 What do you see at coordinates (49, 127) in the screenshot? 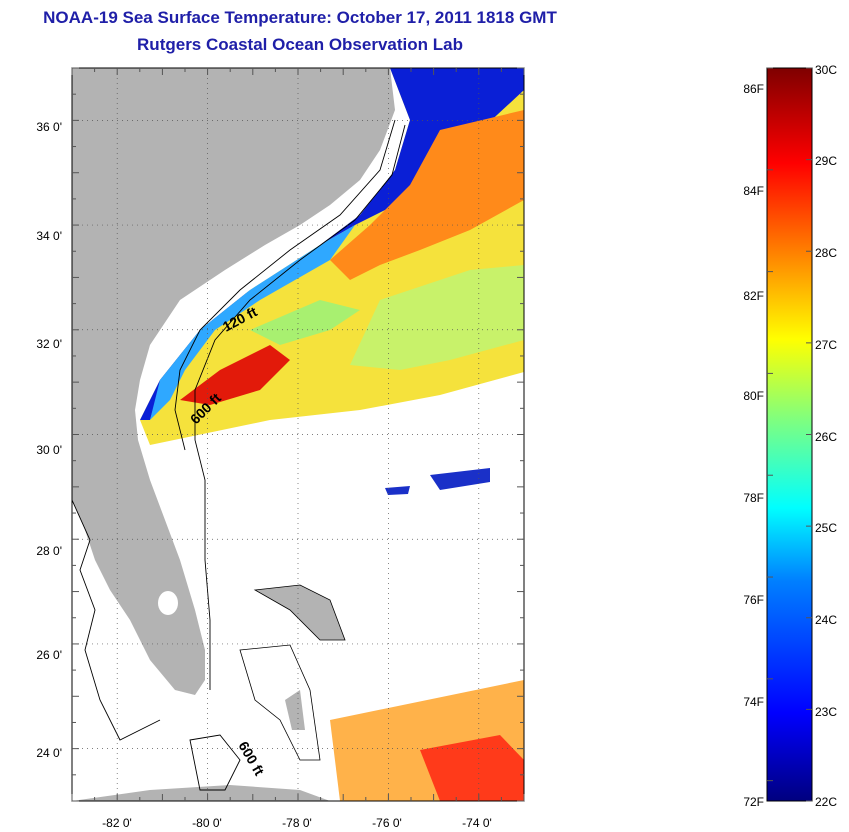
I see `lat-label: 36 0'` at bounding box center [49, 127].